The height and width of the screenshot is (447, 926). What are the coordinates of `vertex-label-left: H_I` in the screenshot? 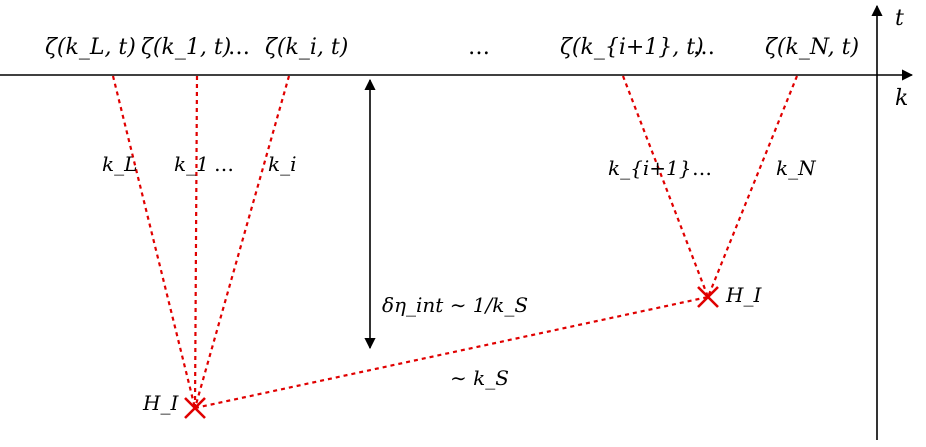 It's located at (160, 403).